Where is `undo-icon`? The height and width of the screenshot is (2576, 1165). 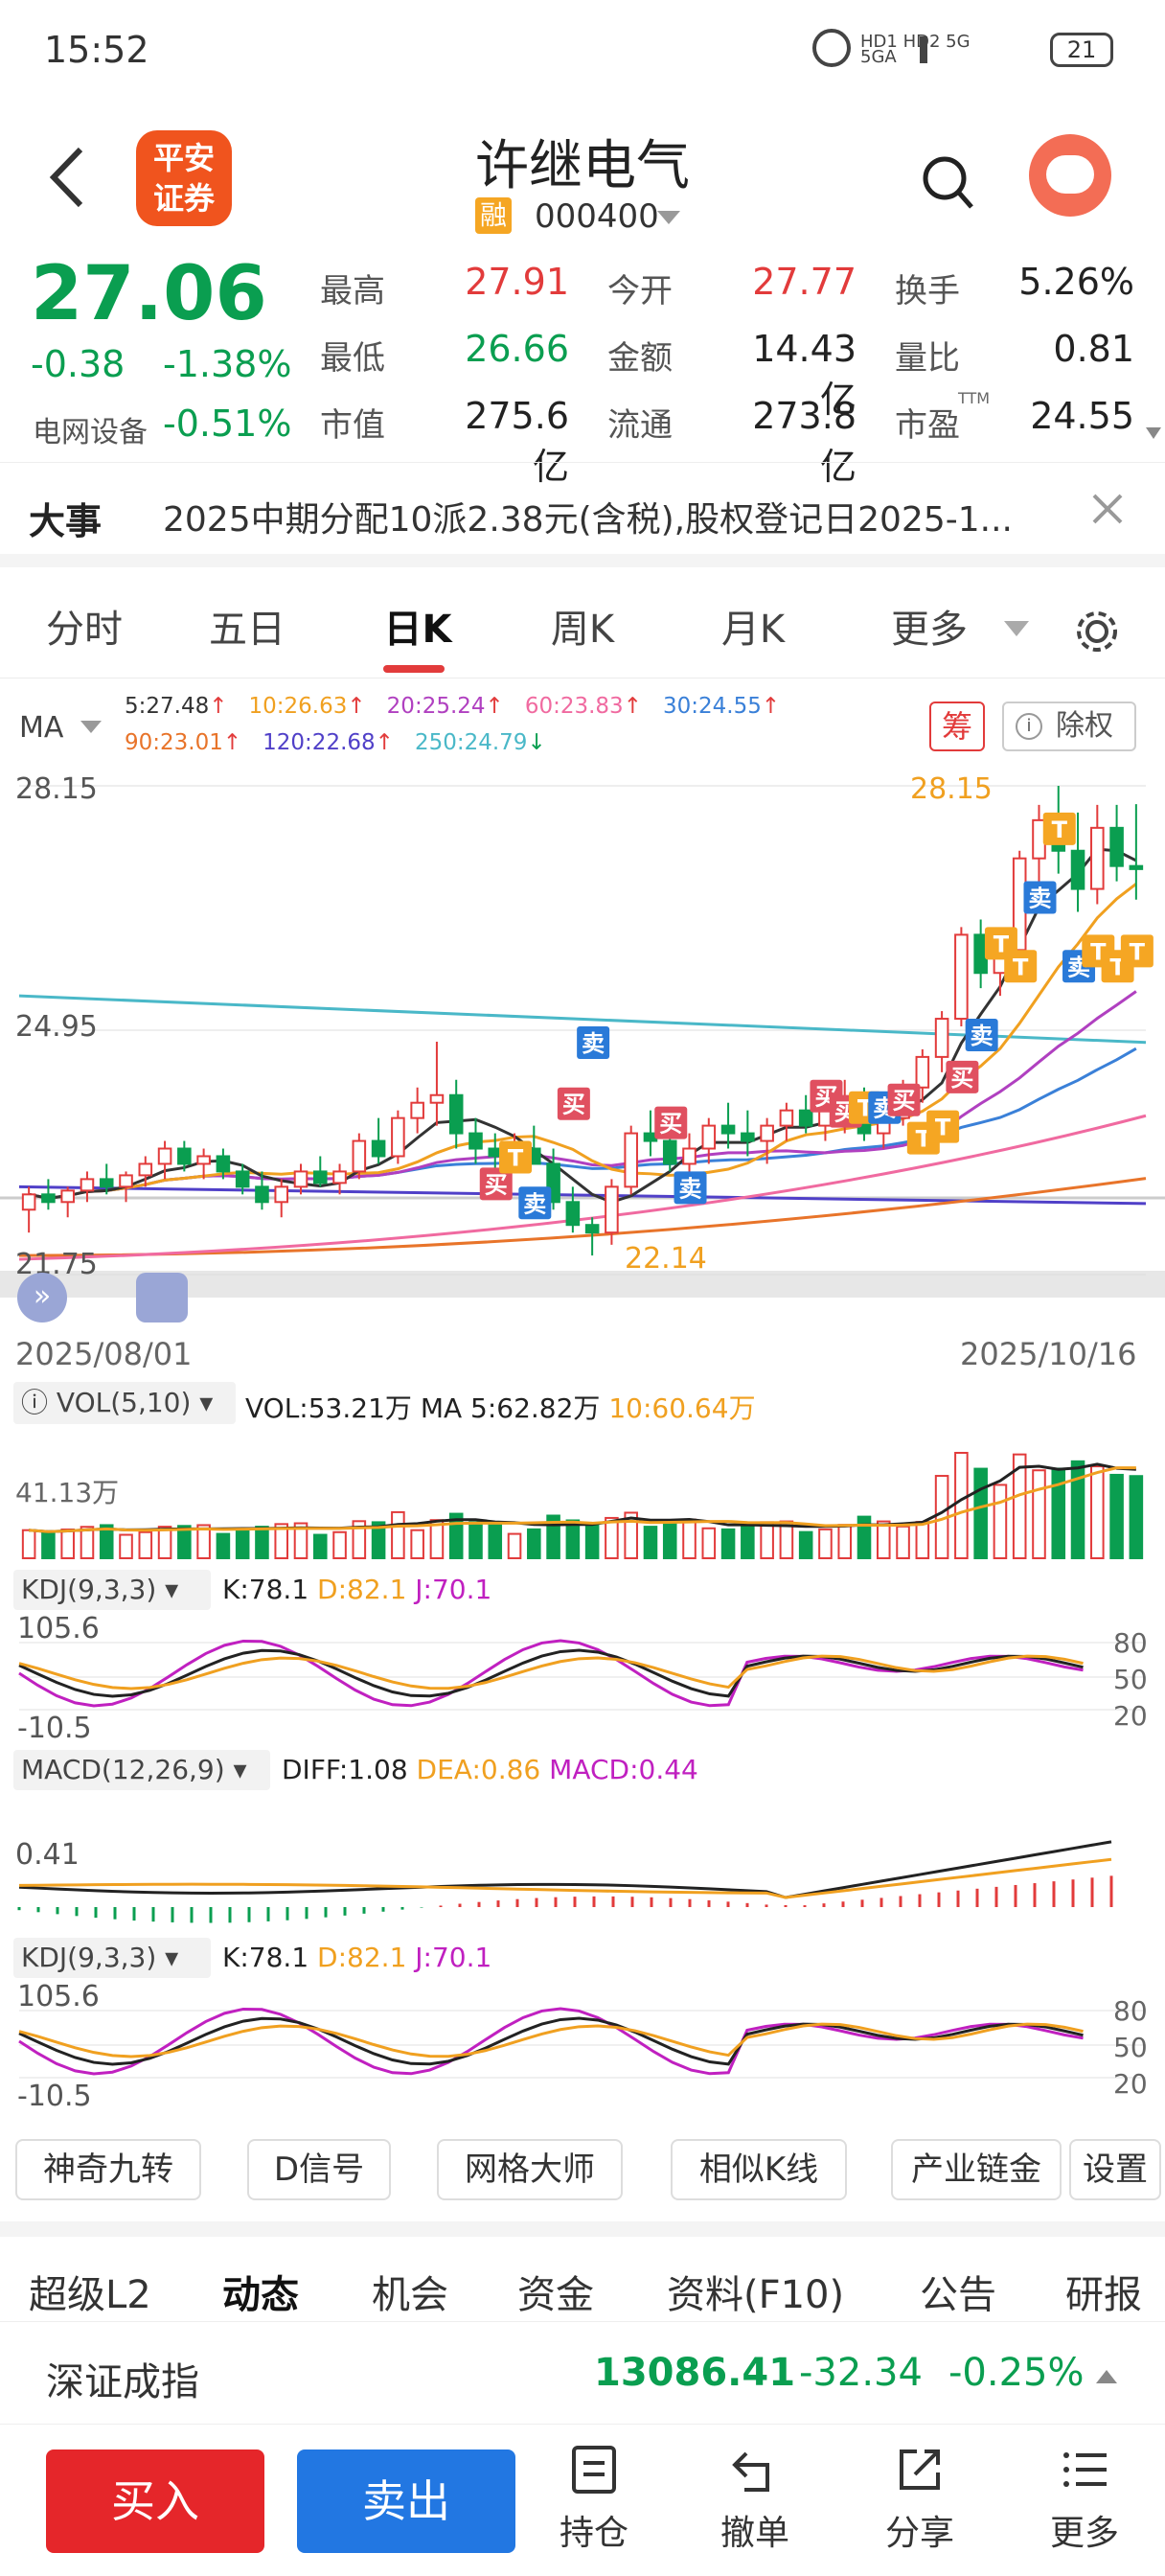
undo-icon is located at coordinates (750, 2471).